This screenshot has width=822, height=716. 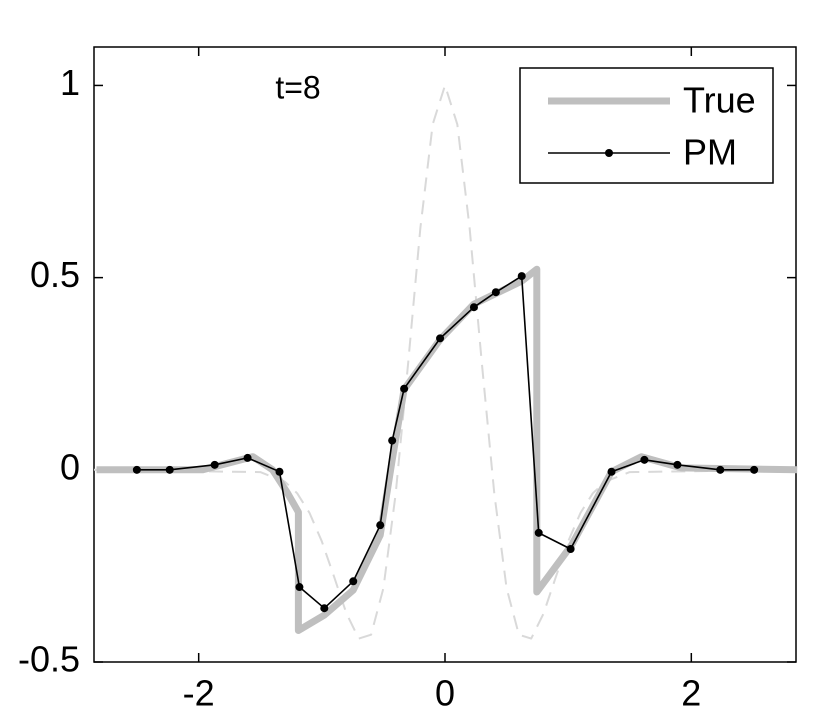 I want to click on legend-label: True, so click(x=719, y=100).